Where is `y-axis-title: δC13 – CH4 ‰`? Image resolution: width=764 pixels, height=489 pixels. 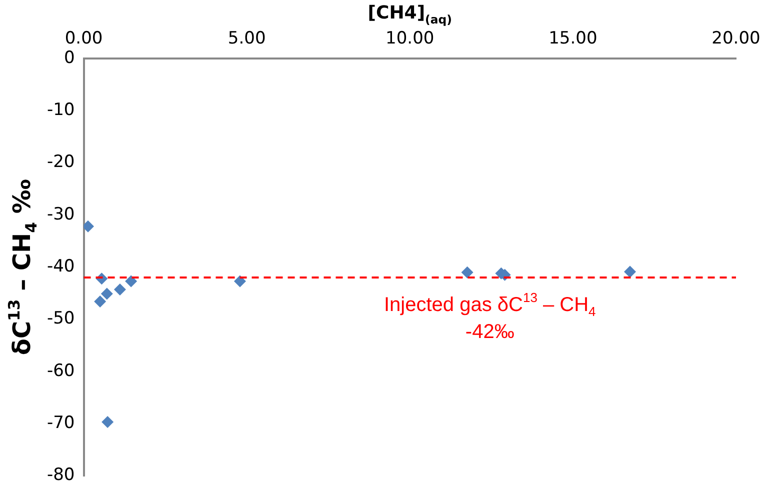
y-axis-title: δC13 – CH4 ‰ is located at coordinates (23, 267).